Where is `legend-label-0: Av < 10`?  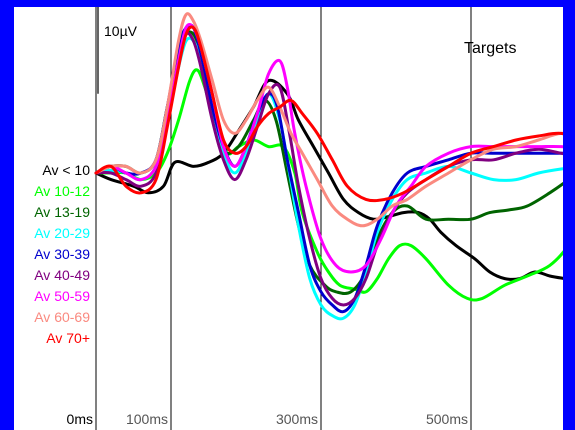 legend-label-0: Av < 10 is located at coordinates (66, 170).